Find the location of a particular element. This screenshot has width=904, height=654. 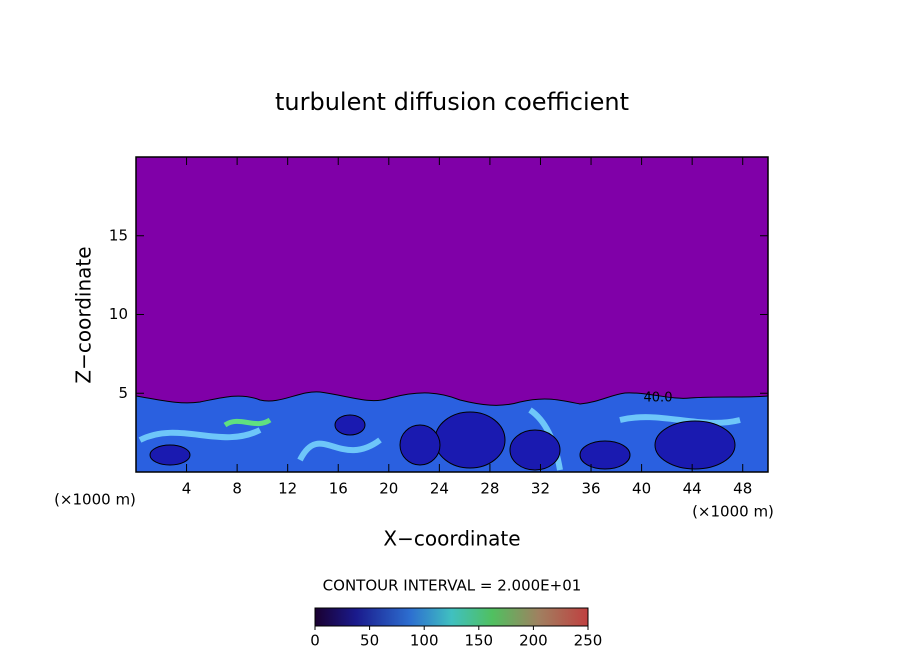

x-tick-label: 16 is located at coordinates (338, 489).